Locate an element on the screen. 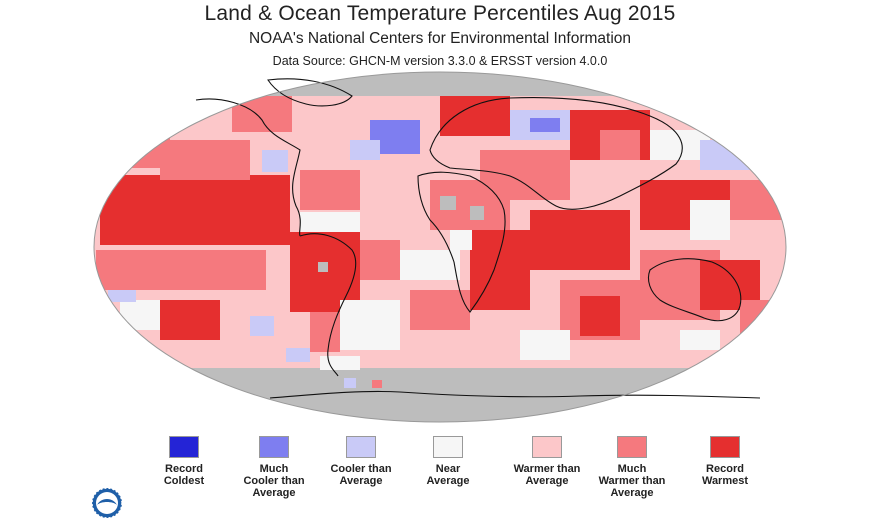 The height and width of the screenshot is (519, 880). weddell-warm-cell is located at coordinates (377, 384).